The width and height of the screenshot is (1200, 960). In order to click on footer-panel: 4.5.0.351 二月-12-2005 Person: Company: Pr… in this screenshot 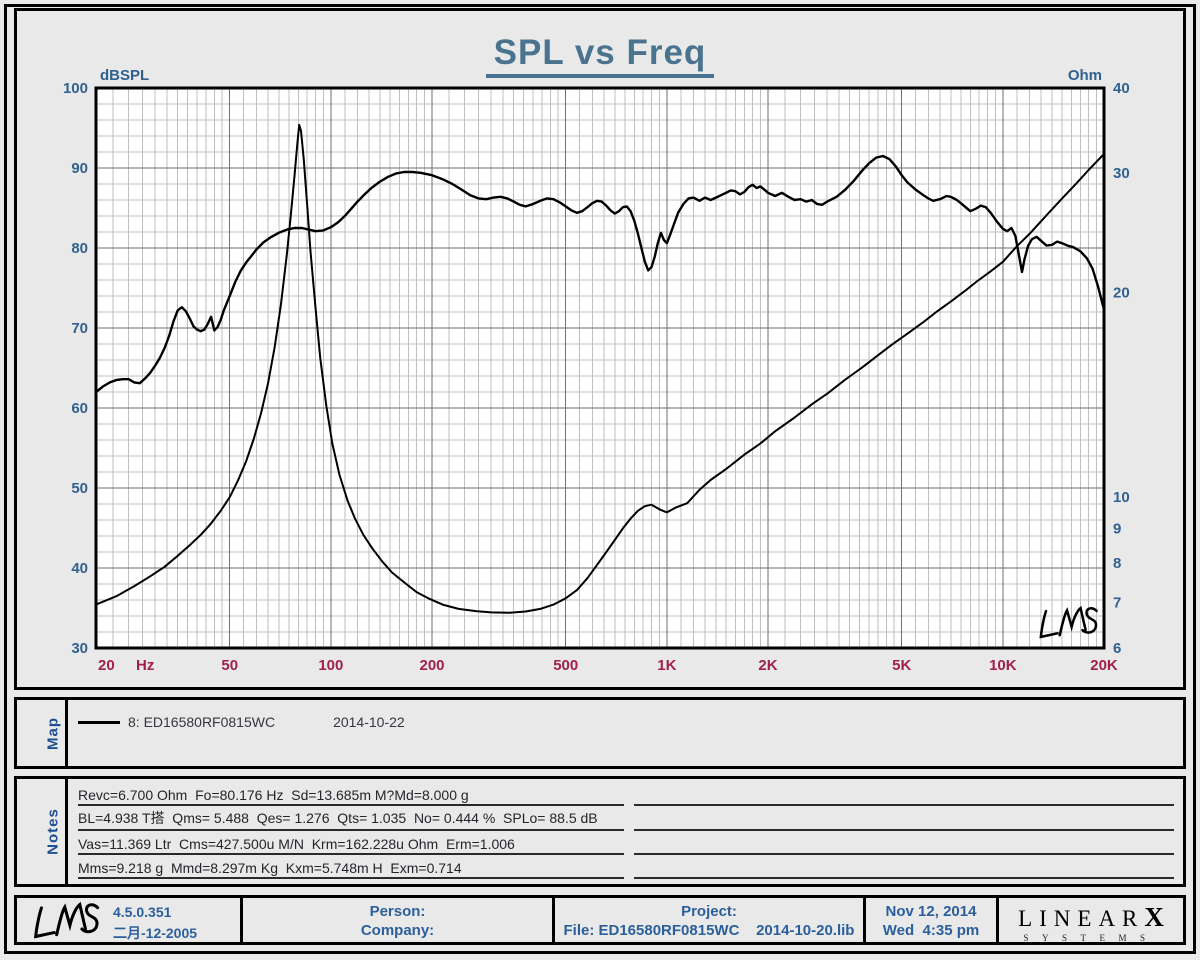, I will do `click(600, 920)`.